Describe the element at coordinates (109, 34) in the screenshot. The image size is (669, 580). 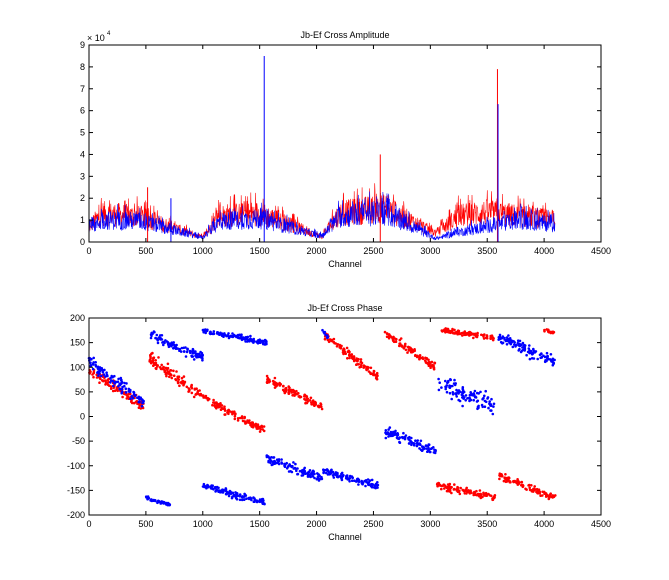
I see `amplitude-y-exponent: 4` at that location.